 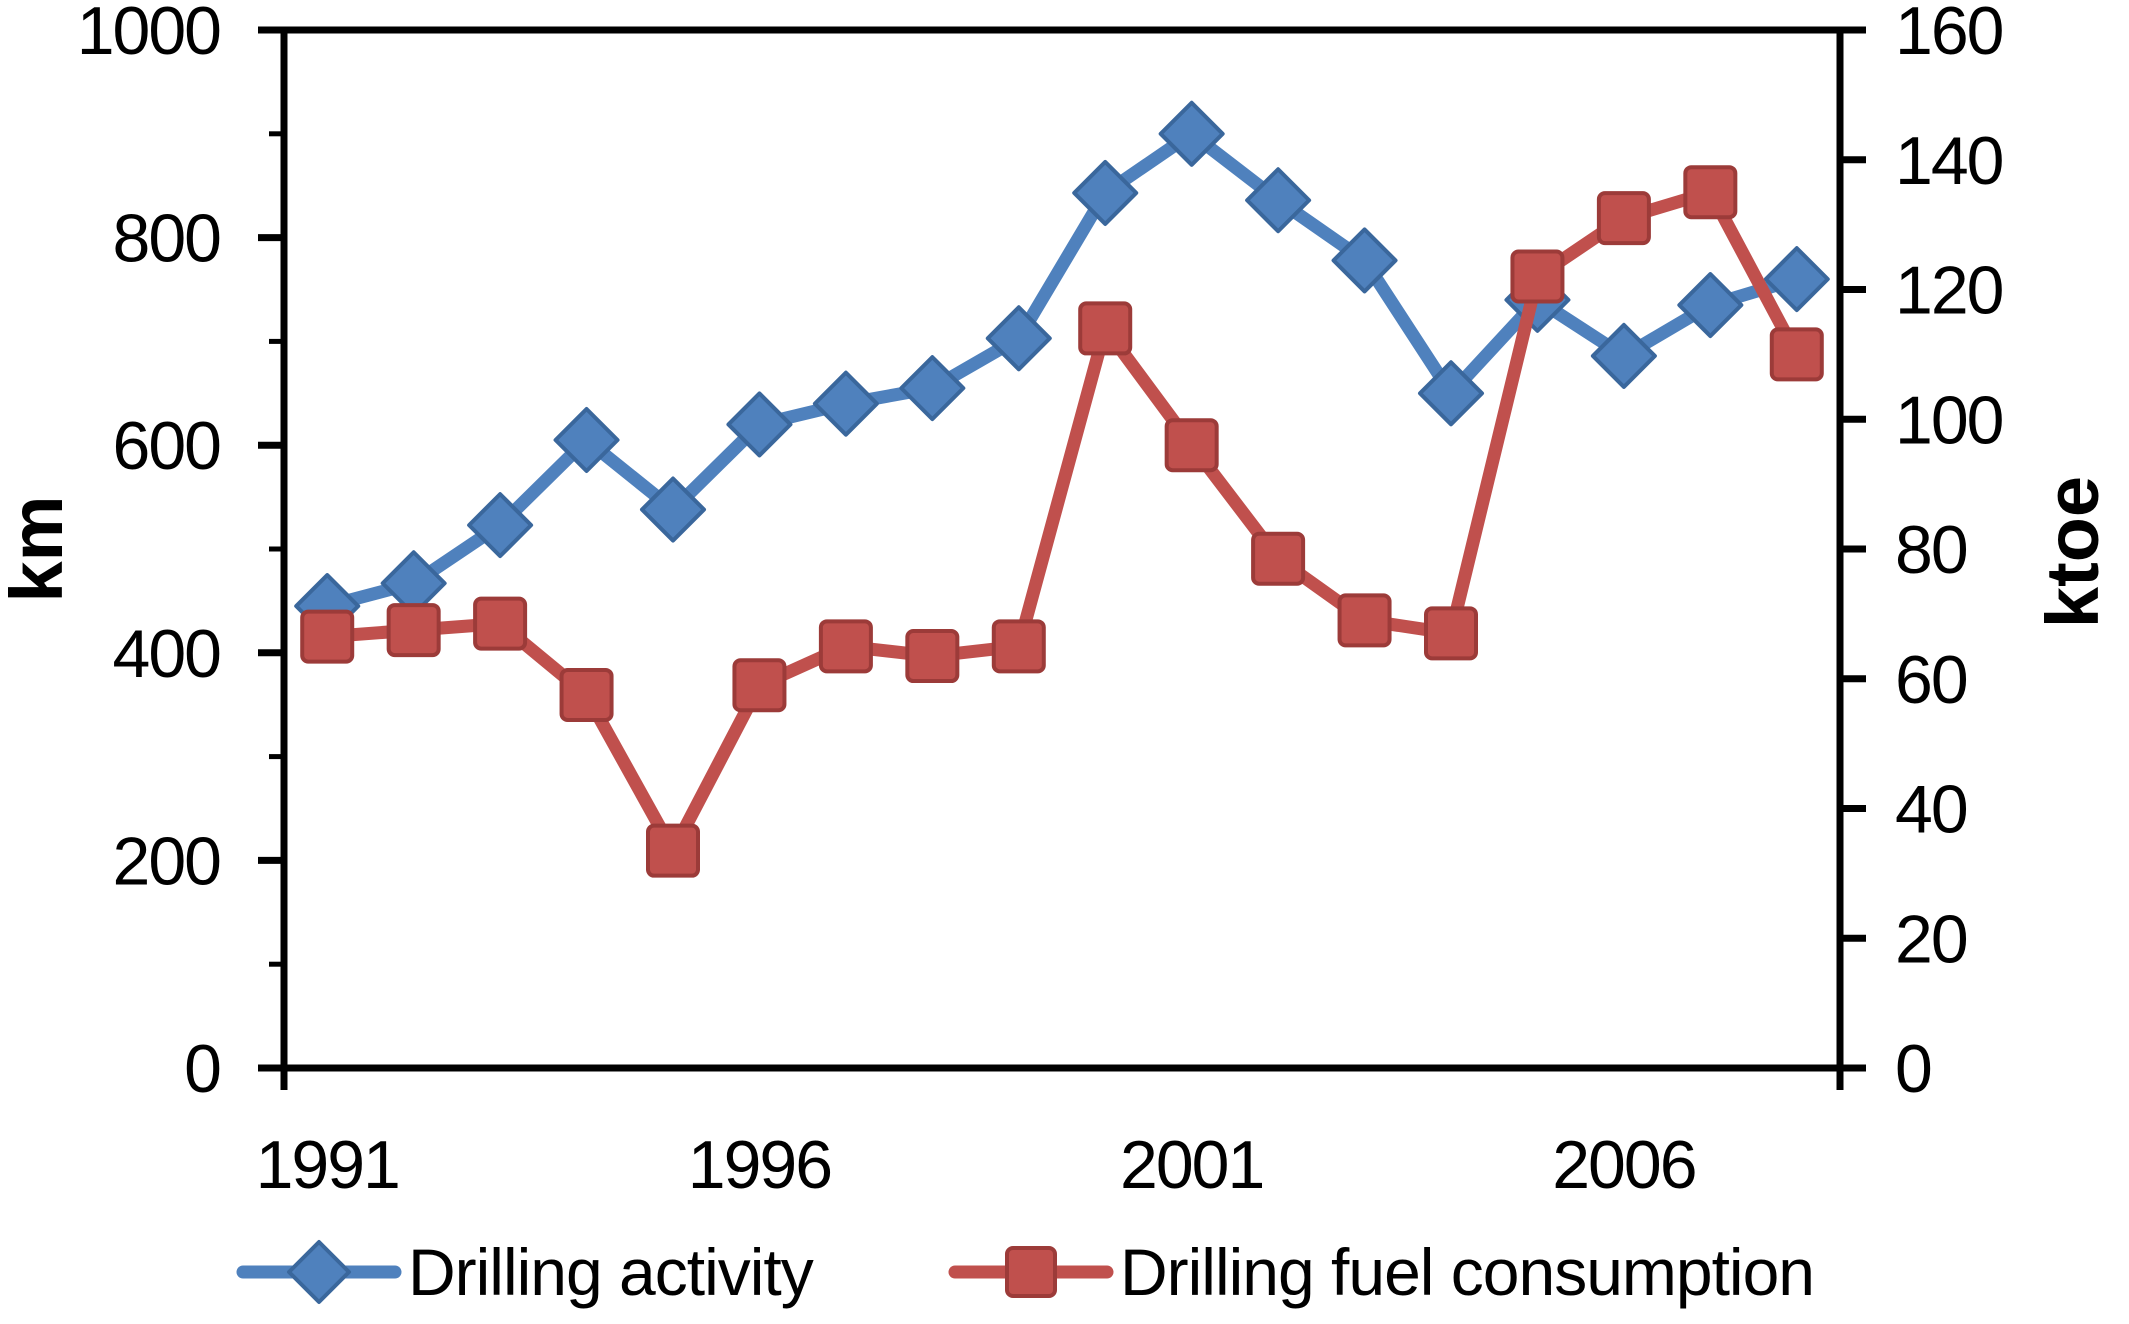 I want to click on x-axis-tick-label: 2001, so click(x=1191, y=1165).